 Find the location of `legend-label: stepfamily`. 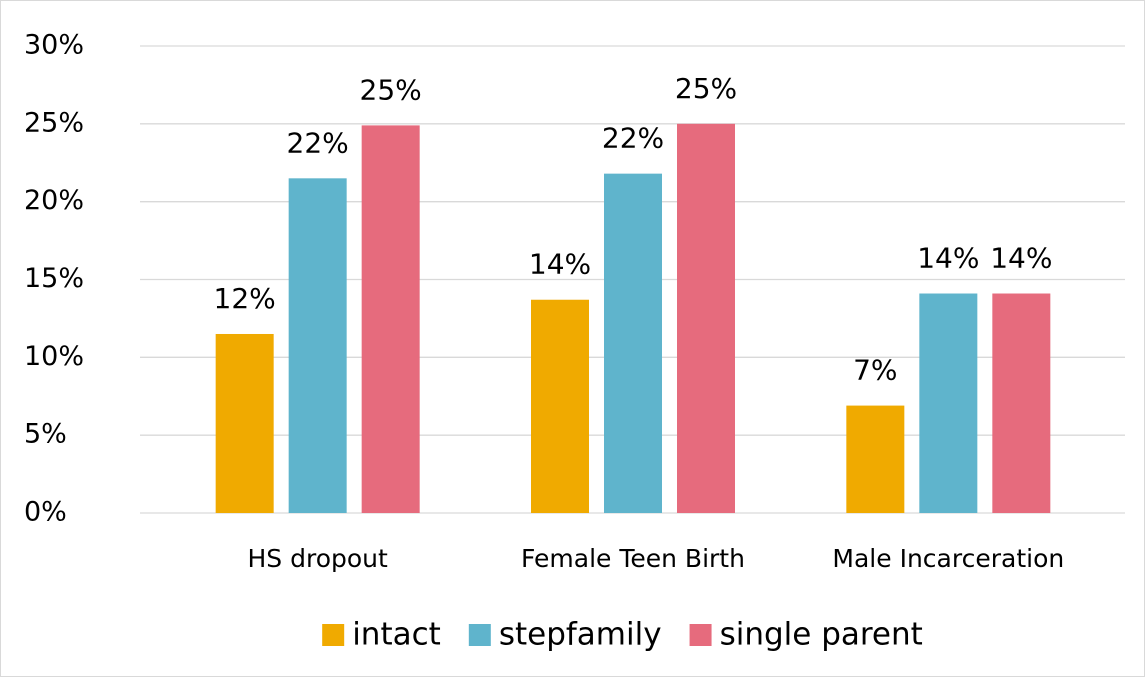

legend-label: stepfamily is located at coordinates (580, 635).